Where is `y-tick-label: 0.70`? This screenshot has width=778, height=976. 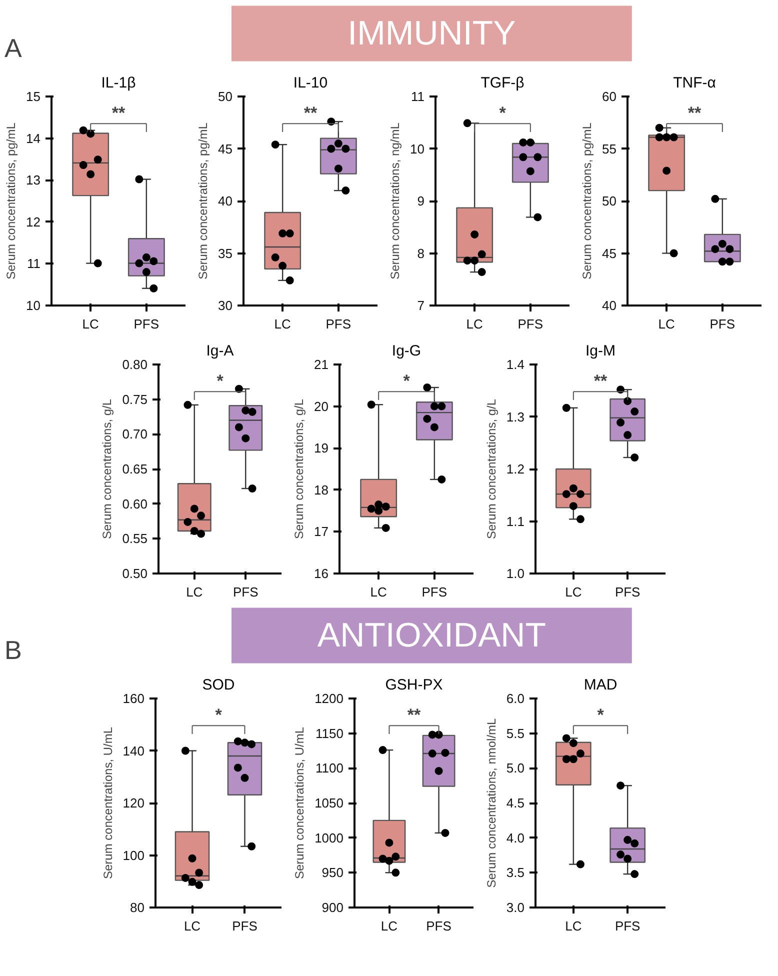
y-tick-label: 0.70 is located at coordinates (135, 434).